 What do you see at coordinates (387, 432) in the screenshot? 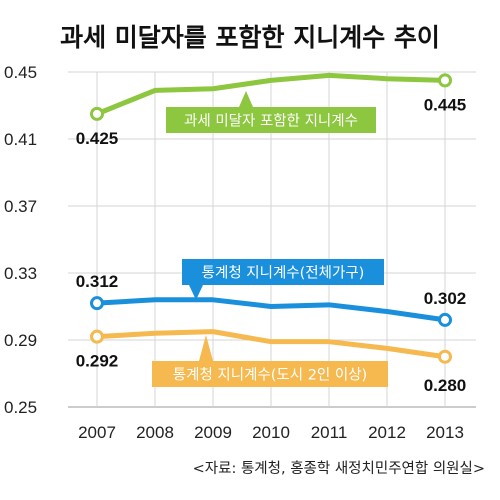
I see `x-tick-label: 2012` at bounding box center [387, 432].